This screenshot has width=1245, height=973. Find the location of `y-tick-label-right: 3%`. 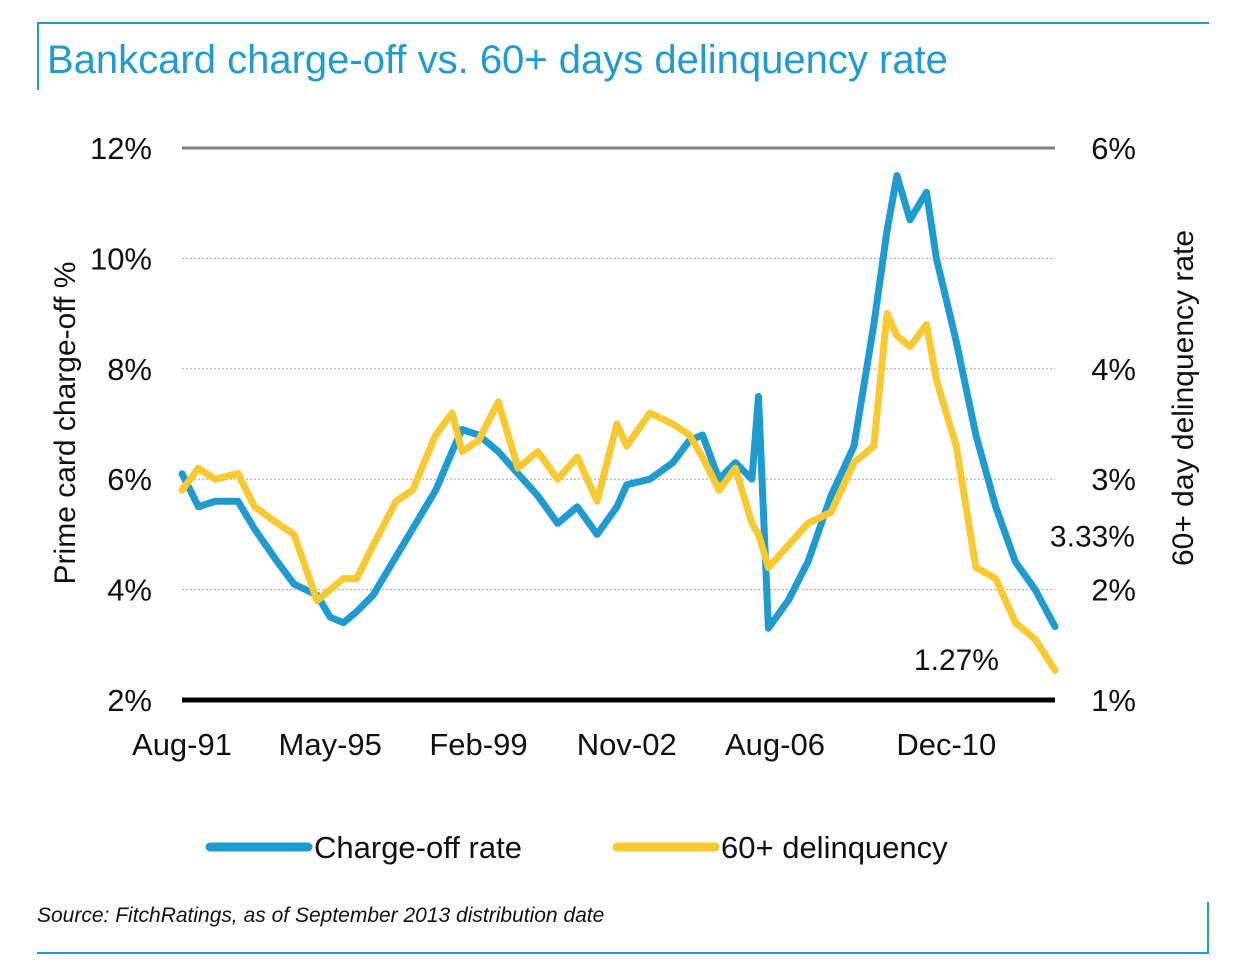

y-tick-label-right: 3% is located at coordinates (1113, 479).